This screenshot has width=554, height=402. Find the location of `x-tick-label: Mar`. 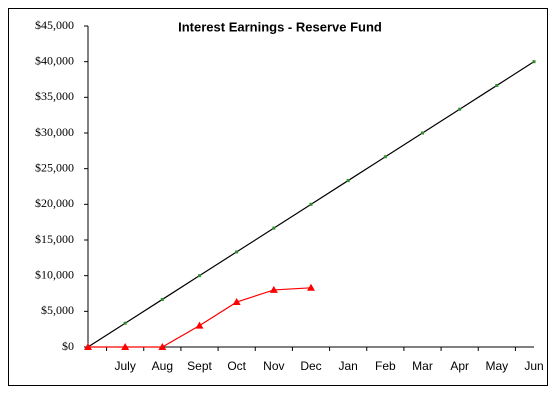

x-tick-label: Mar is located at coordinates (422, 366).